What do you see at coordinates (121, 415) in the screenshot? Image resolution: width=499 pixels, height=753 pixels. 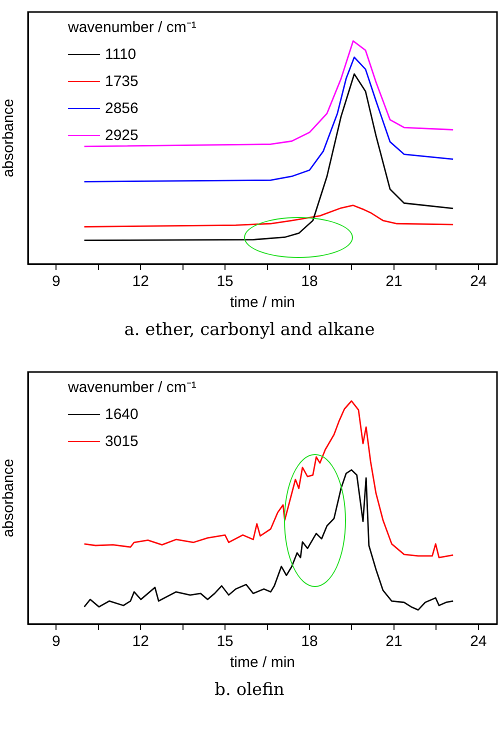 I see `legend-label: 1640` at bounding box center [121, 415].